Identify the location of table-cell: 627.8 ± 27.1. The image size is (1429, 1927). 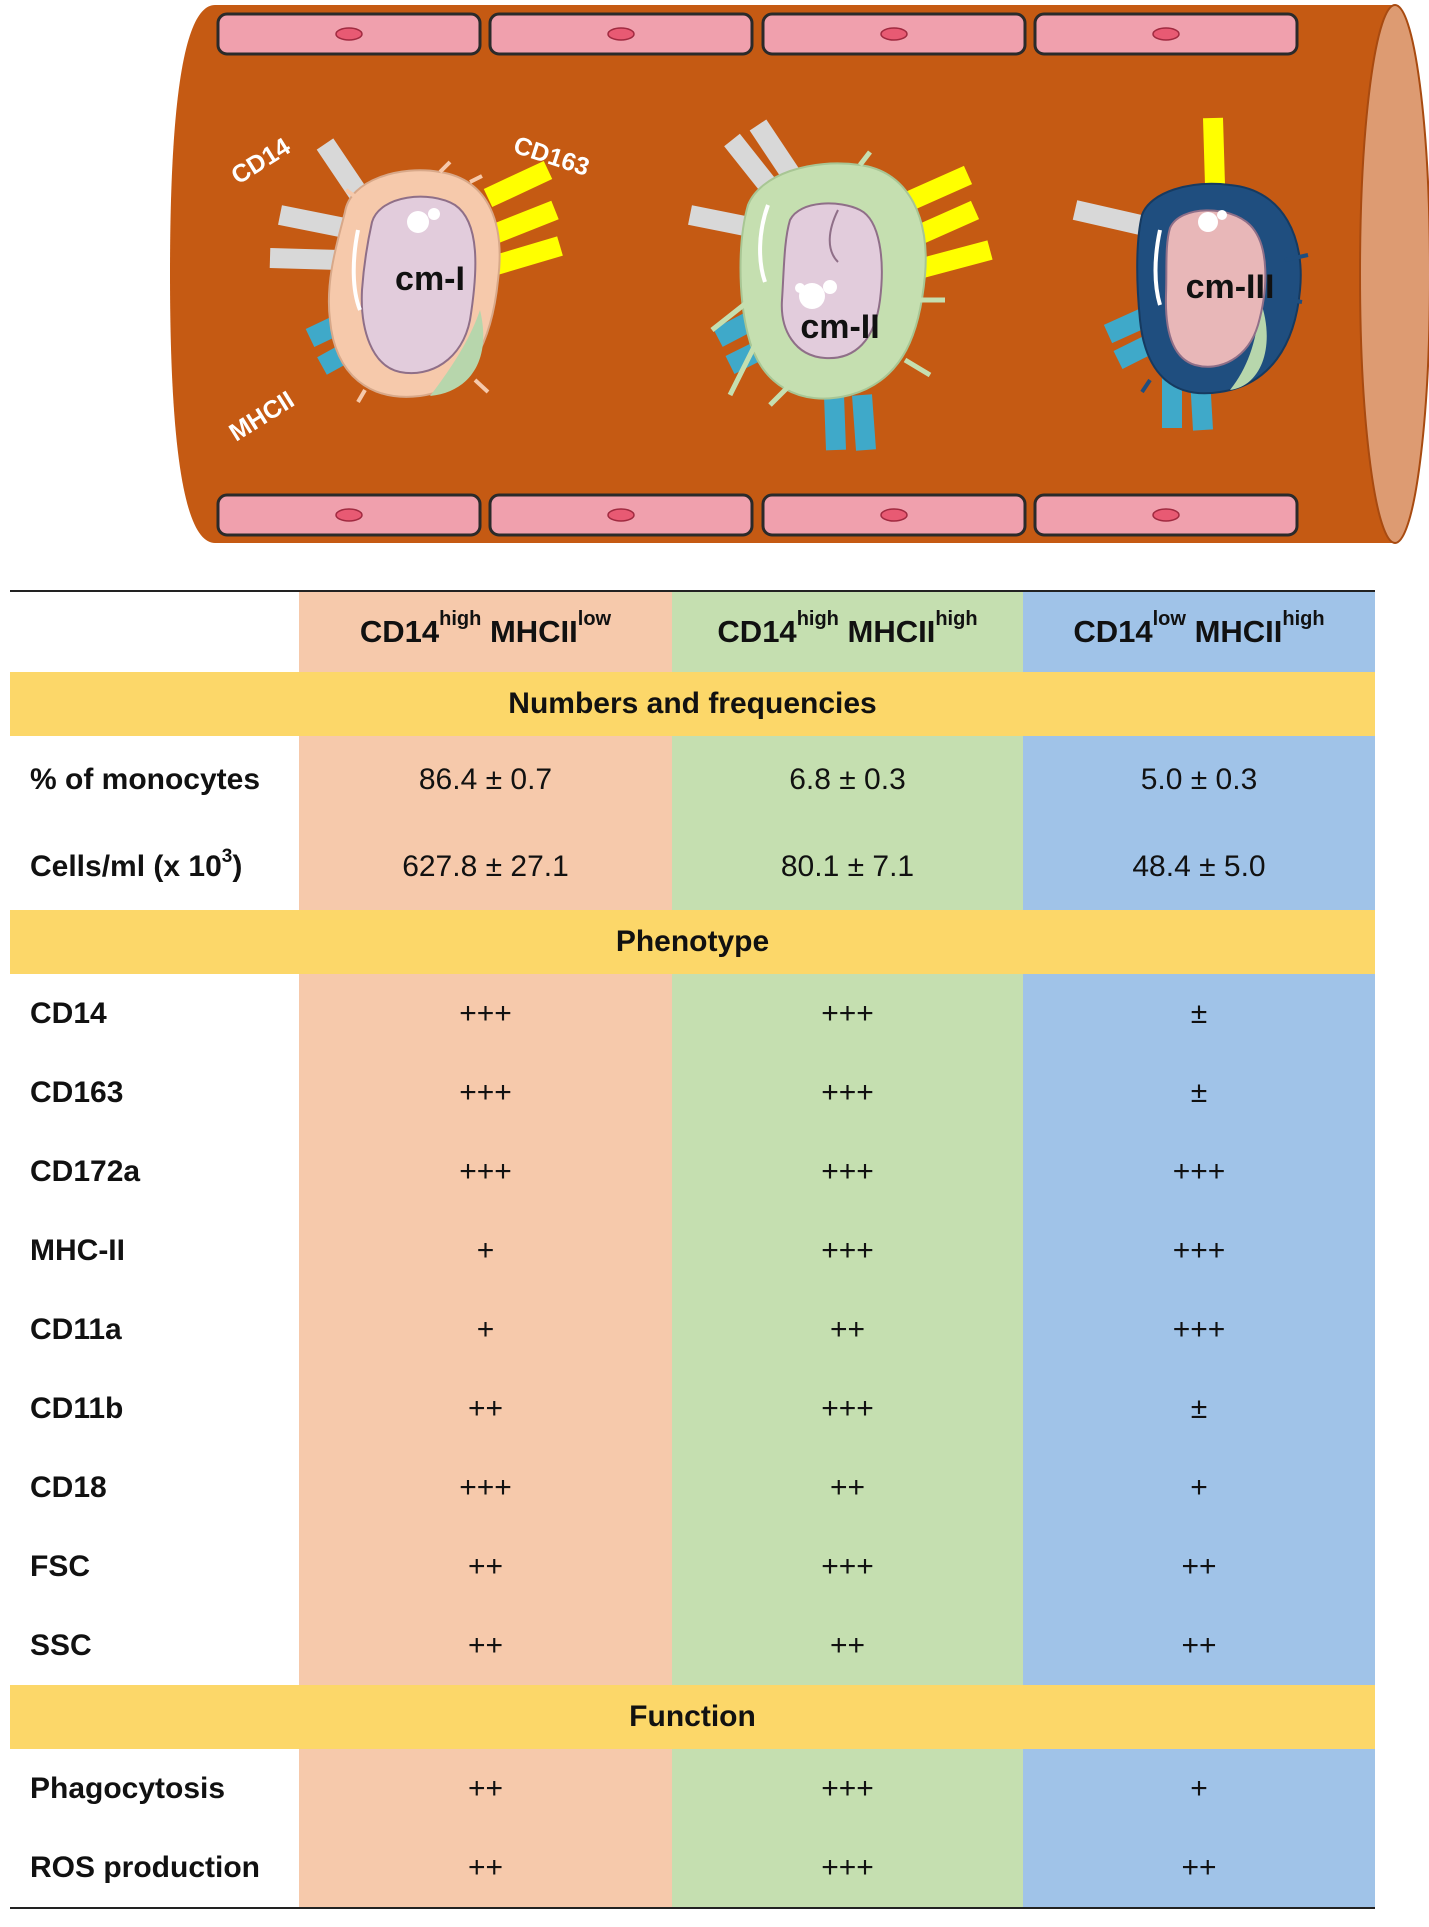
(485, 866).